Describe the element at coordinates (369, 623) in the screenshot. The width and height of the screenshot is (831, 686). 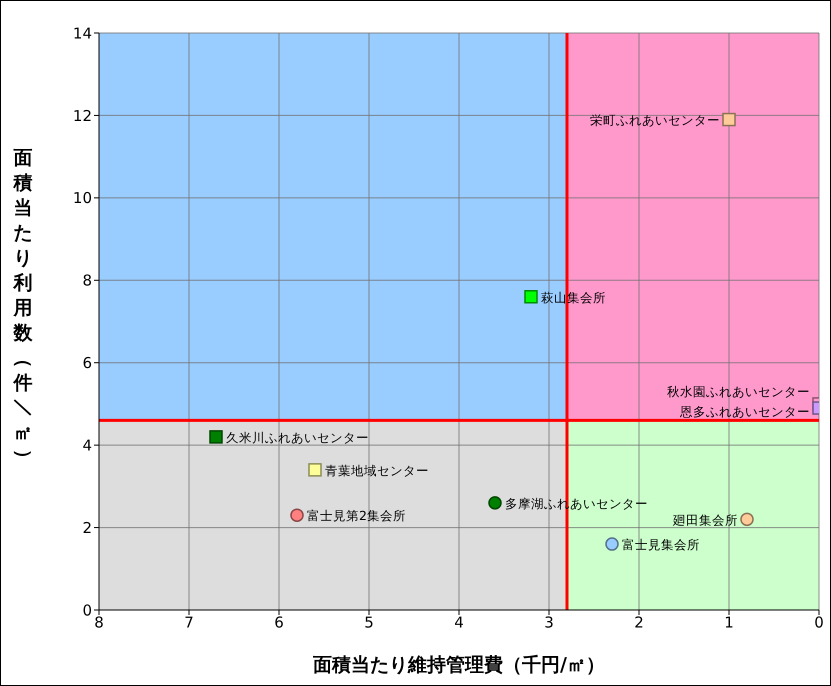
I see `x-tick-label: 5` at that location.